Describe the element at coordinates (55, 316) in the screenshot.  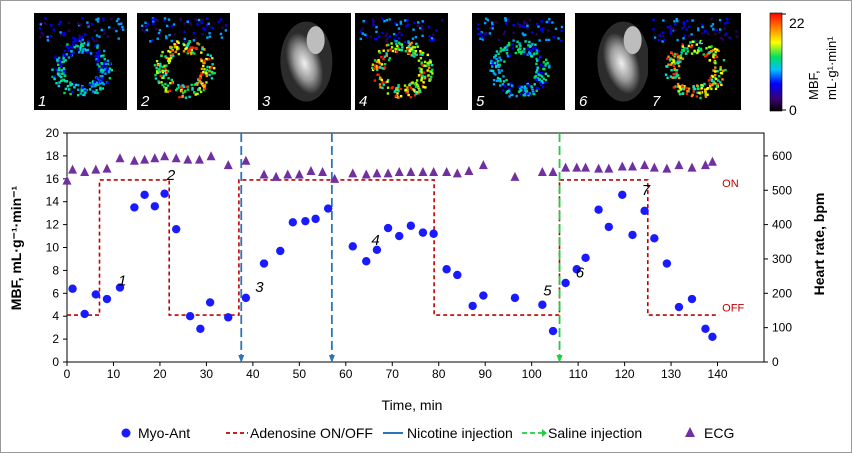
I see `y-left-tick-label: 4` at that location.